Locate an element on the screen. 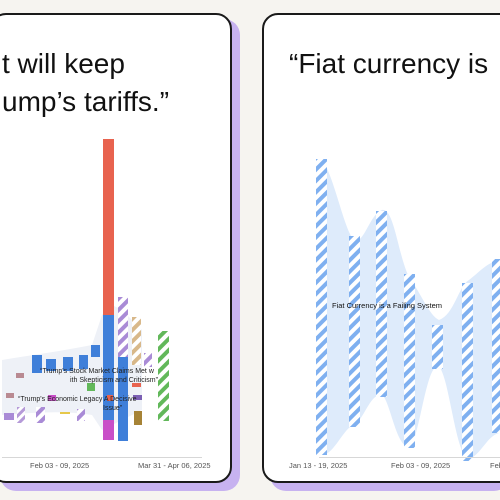 This screenshot has height=500, width=500. quote-line-1: “Fiat currency is is located at coordinates (389, 63).